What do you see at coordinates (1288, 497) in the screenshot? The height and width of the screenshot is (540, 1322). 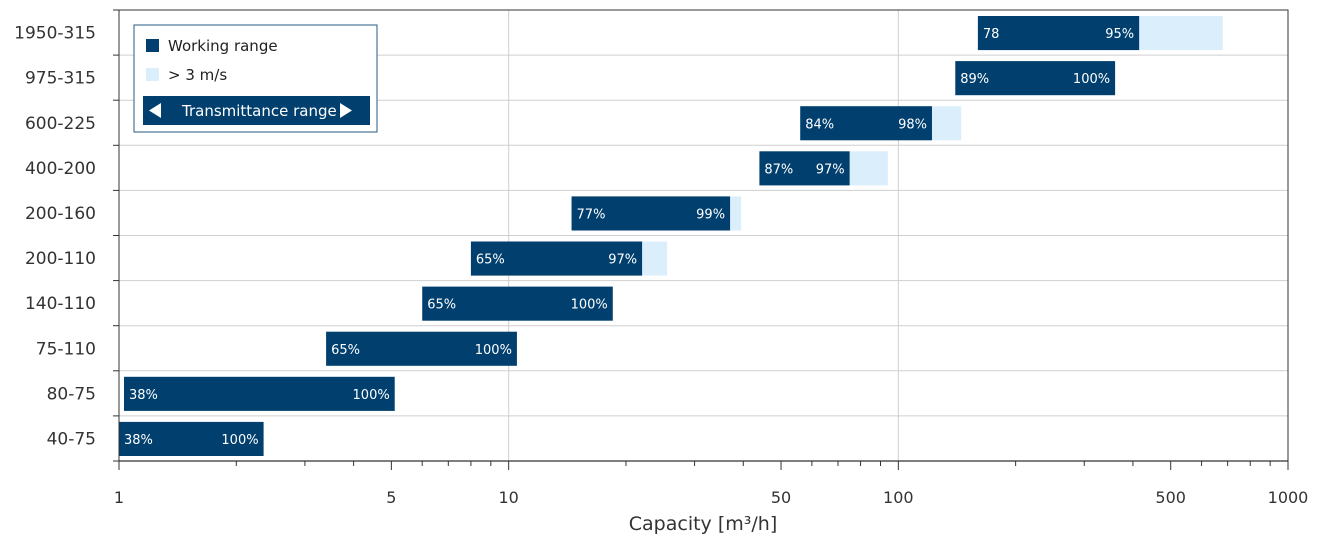 I see `x-tick-label: 1000` at bounding box center [1288, 497].